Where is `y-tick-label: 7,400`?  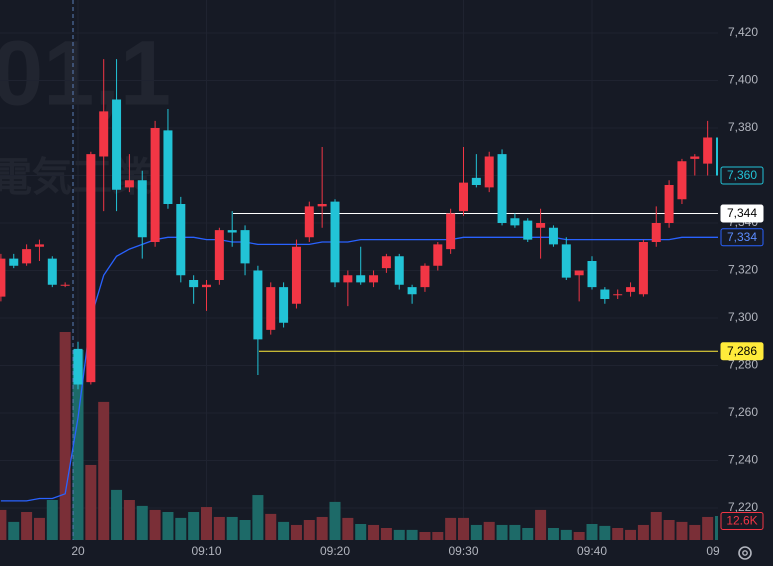
y-tick-label: 7,400 is located at coordinates (743, 80).